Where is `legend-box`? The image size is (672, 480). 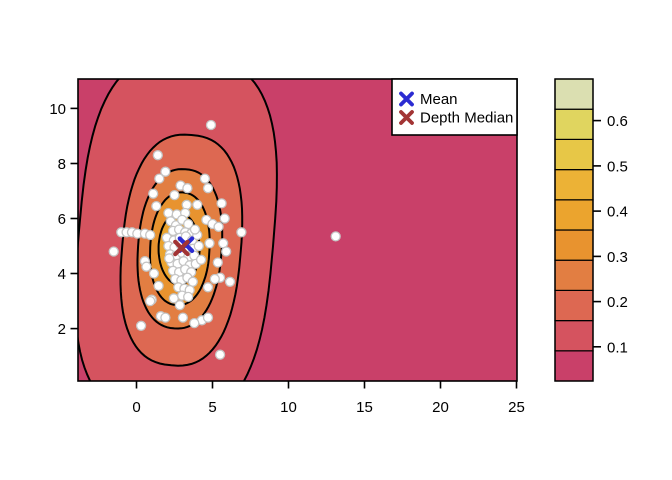
legend-box is located at coordinates (454, 107).